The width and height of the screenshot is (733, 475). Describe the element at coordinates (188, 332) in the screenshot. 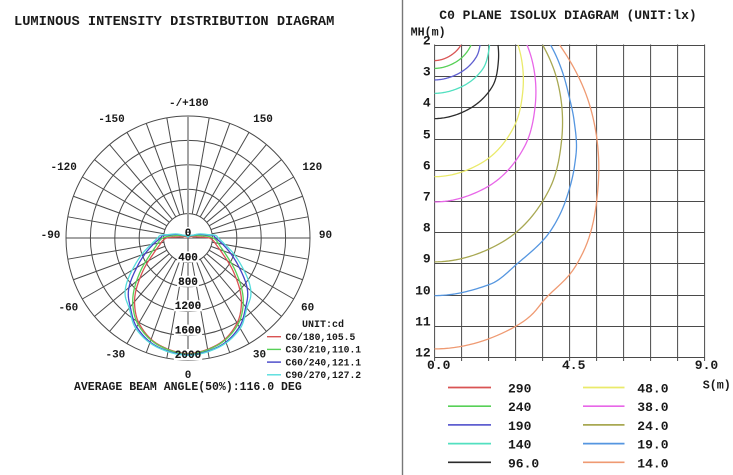

I see `svg-text: 1600` at that location.